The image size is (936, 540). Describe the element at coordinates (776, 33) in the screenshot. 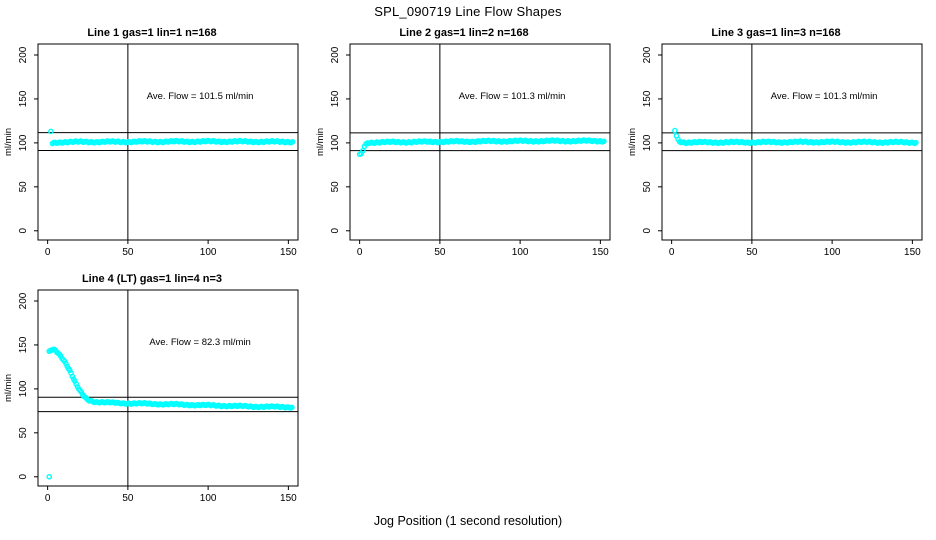

I see `panel-title-line-3: Line 3 gas=1 lin=3 n=168` at that location.